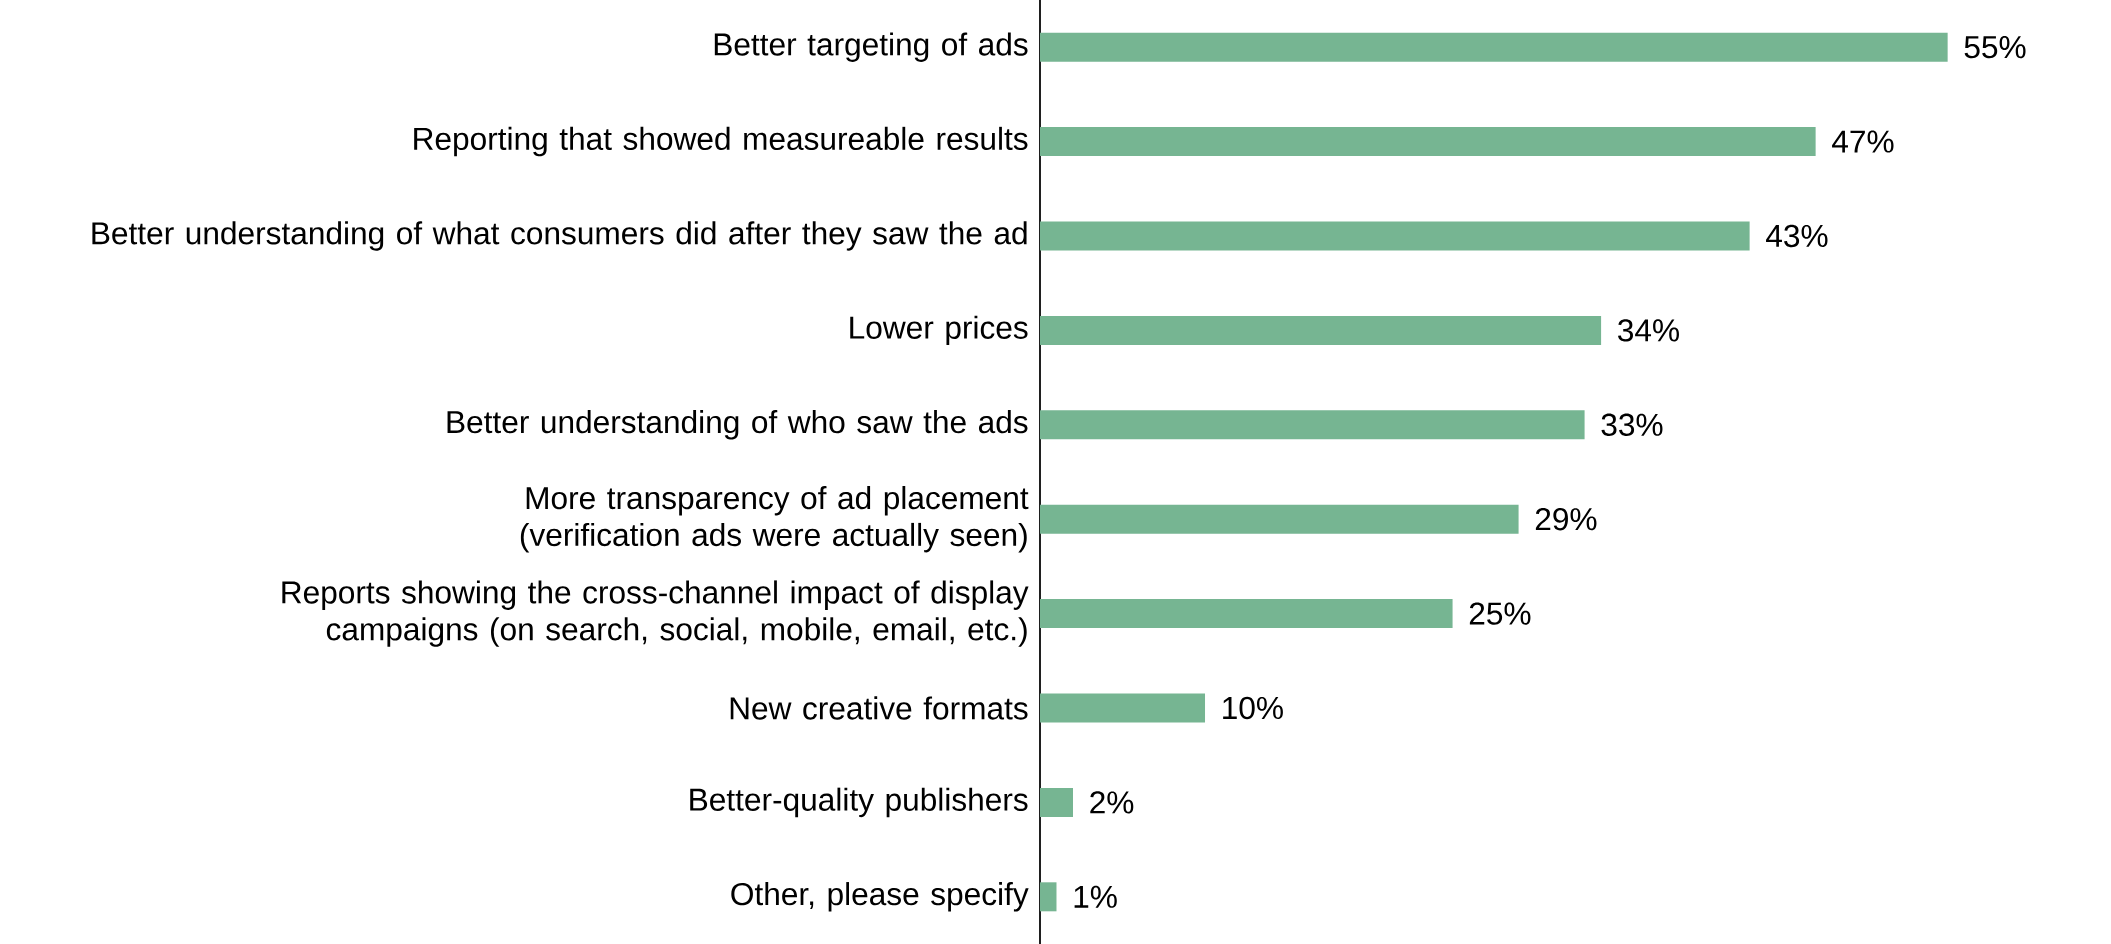 The width and height of the screenshot is (2111, 944). I want to click on data-label: 33%, so click(1632, 425).